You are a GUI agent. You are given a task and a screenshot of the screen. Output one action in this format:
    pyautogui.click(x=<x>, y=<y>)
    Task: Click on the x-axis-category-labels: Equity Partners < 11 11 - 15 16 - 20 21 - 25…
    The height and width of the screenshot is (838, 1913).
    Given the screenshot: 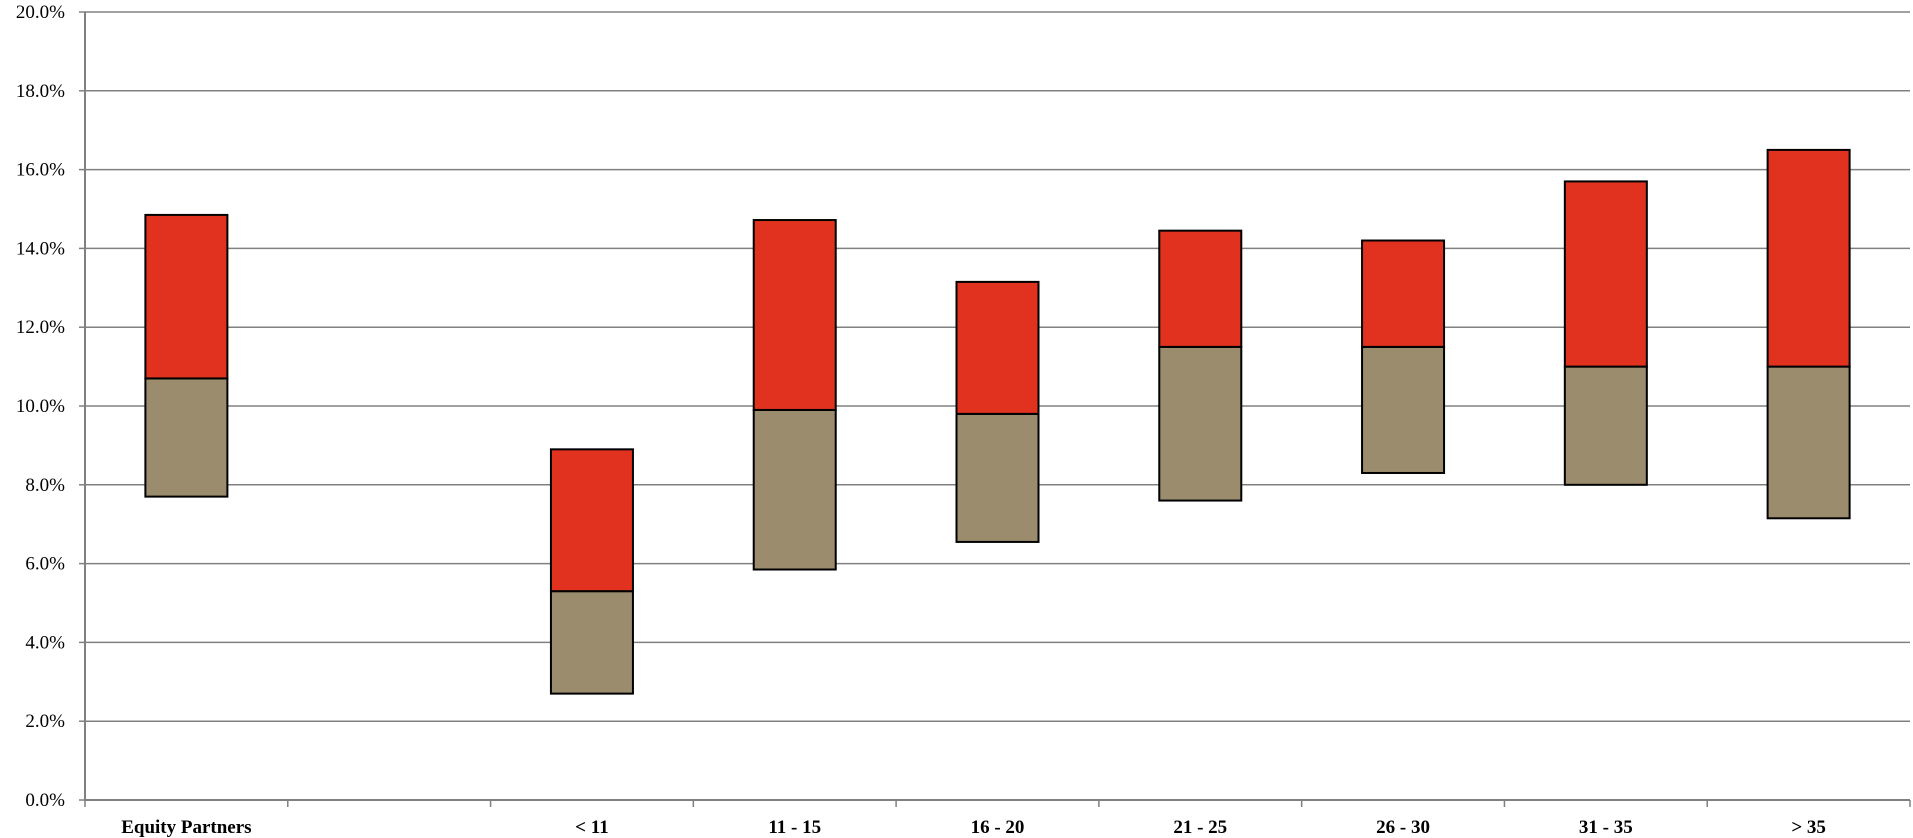 What is the action you would take?
    pyautogui.click(x=973, y=827)
    